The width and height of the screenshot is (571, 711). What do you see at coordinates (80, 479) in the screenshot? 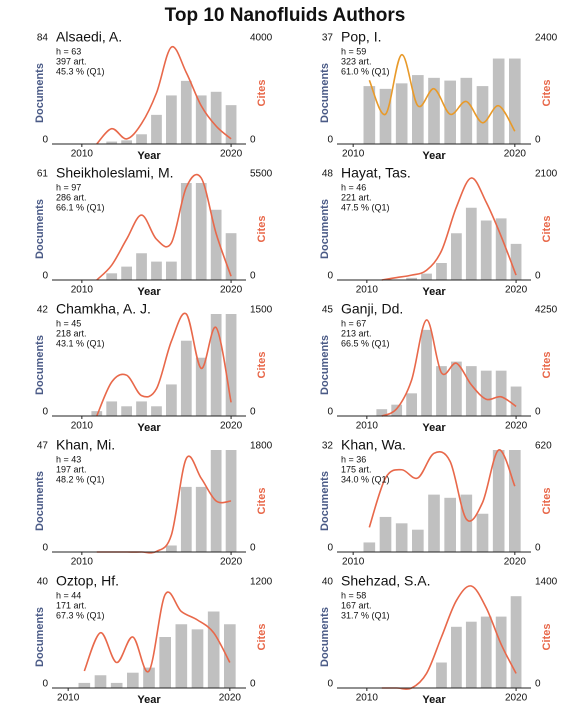
I see `annotation: 48.2 % (Q1)` at bounding box center [80, 479].